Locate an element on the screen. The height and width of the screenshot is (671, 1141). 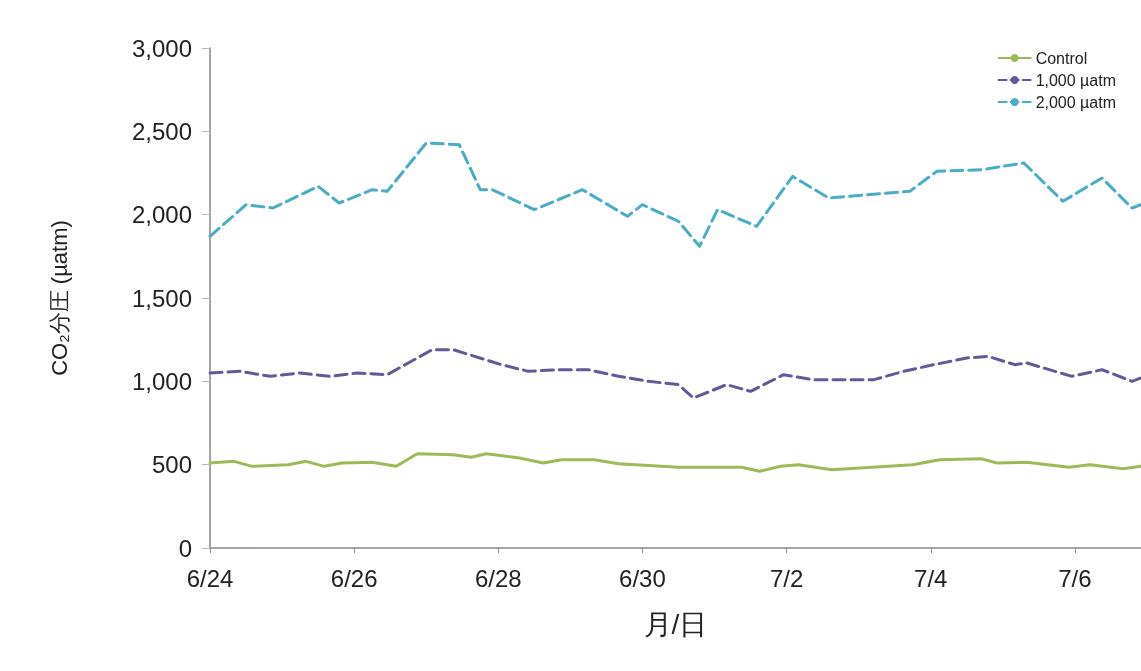
x-tick-label: 7/2 is located at coordinates (786, 578).